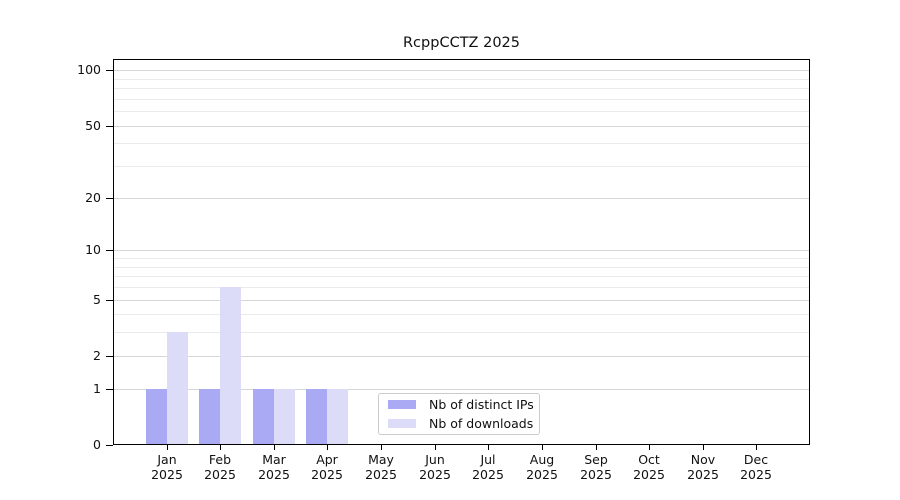 This screenshot has width=900, height=500. I want to click on ytick-label-2: 2, so click(97, 355).